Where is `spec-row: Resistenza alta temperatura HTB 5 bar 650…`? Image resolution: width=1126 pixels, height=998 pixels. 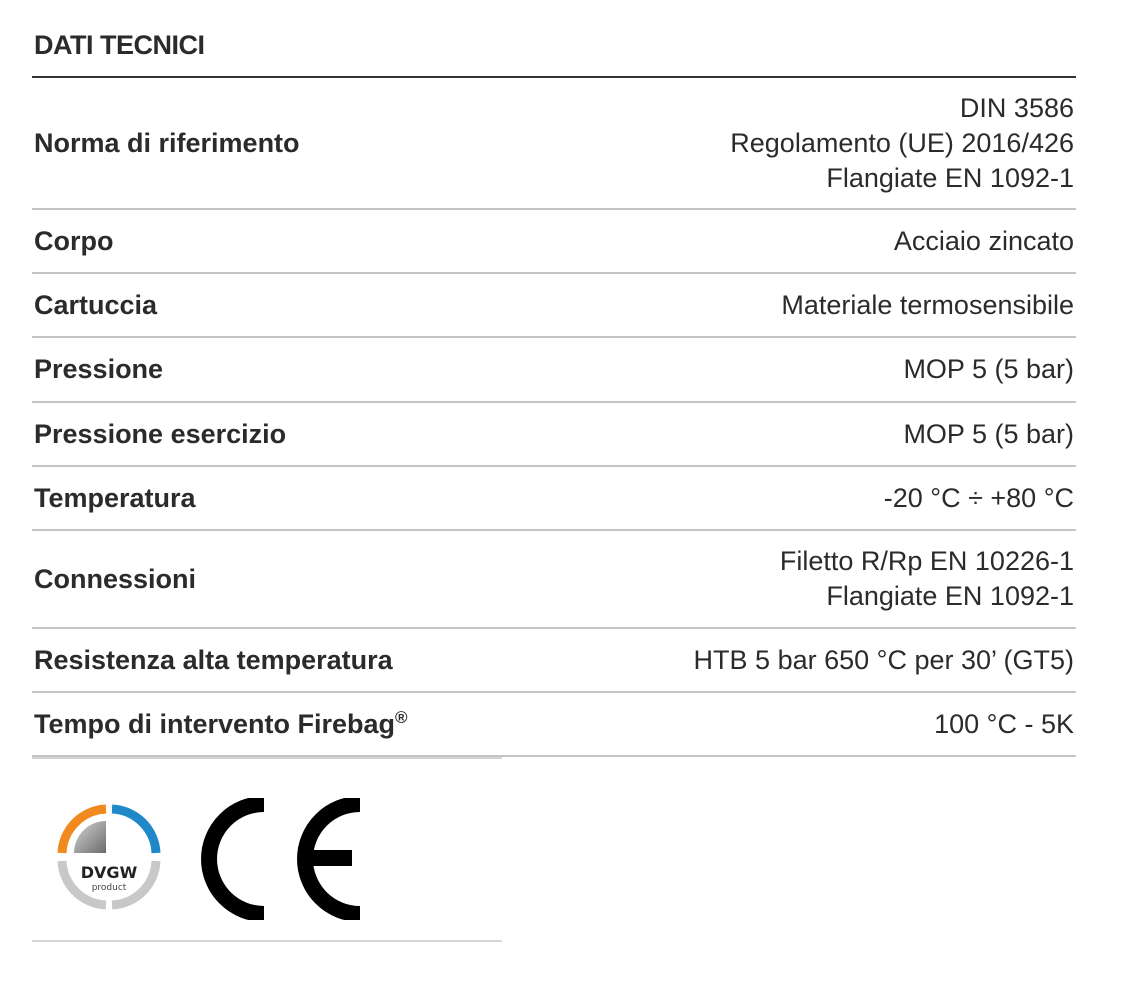
spec-row: Resistenza alta temperatura HTB 5 bar 650… is located at coordinates (554, 661).